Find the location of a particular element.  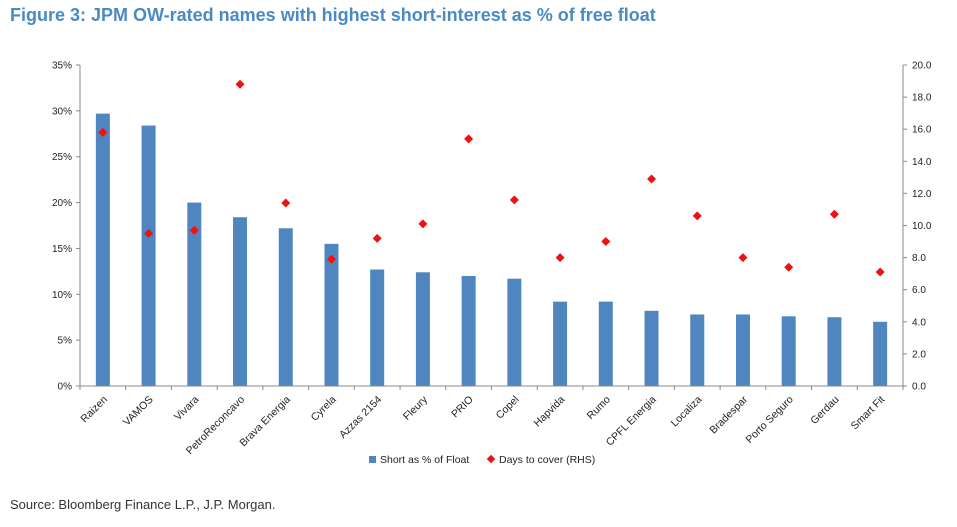

category-label: Fleury is located at coordinates (416, 408).